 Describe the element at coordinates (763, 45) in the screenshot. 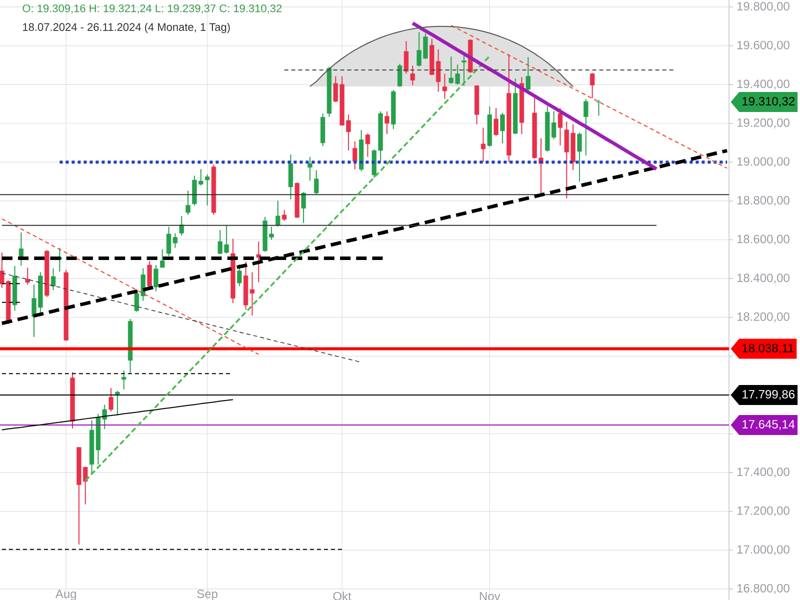

I see `y-tick-label: 19.600,00` at that location.